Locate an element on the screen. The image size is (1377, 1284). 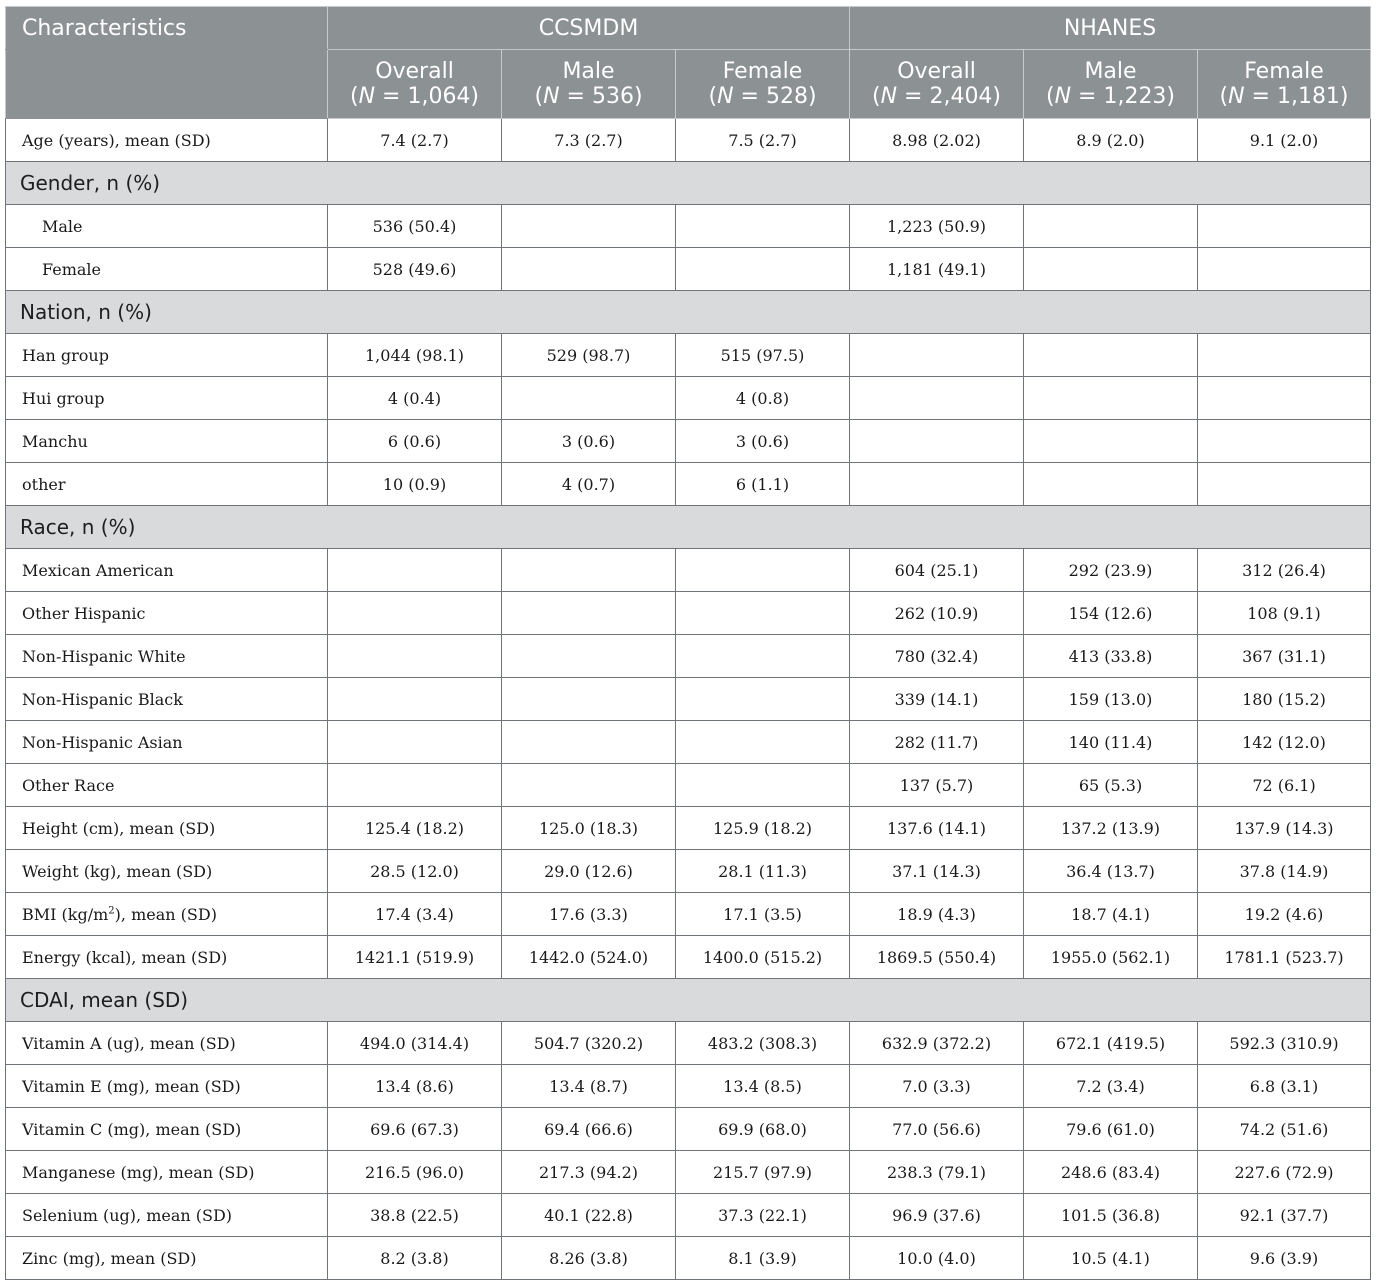
n-value: = 528) is located at coordinates (775, 96).